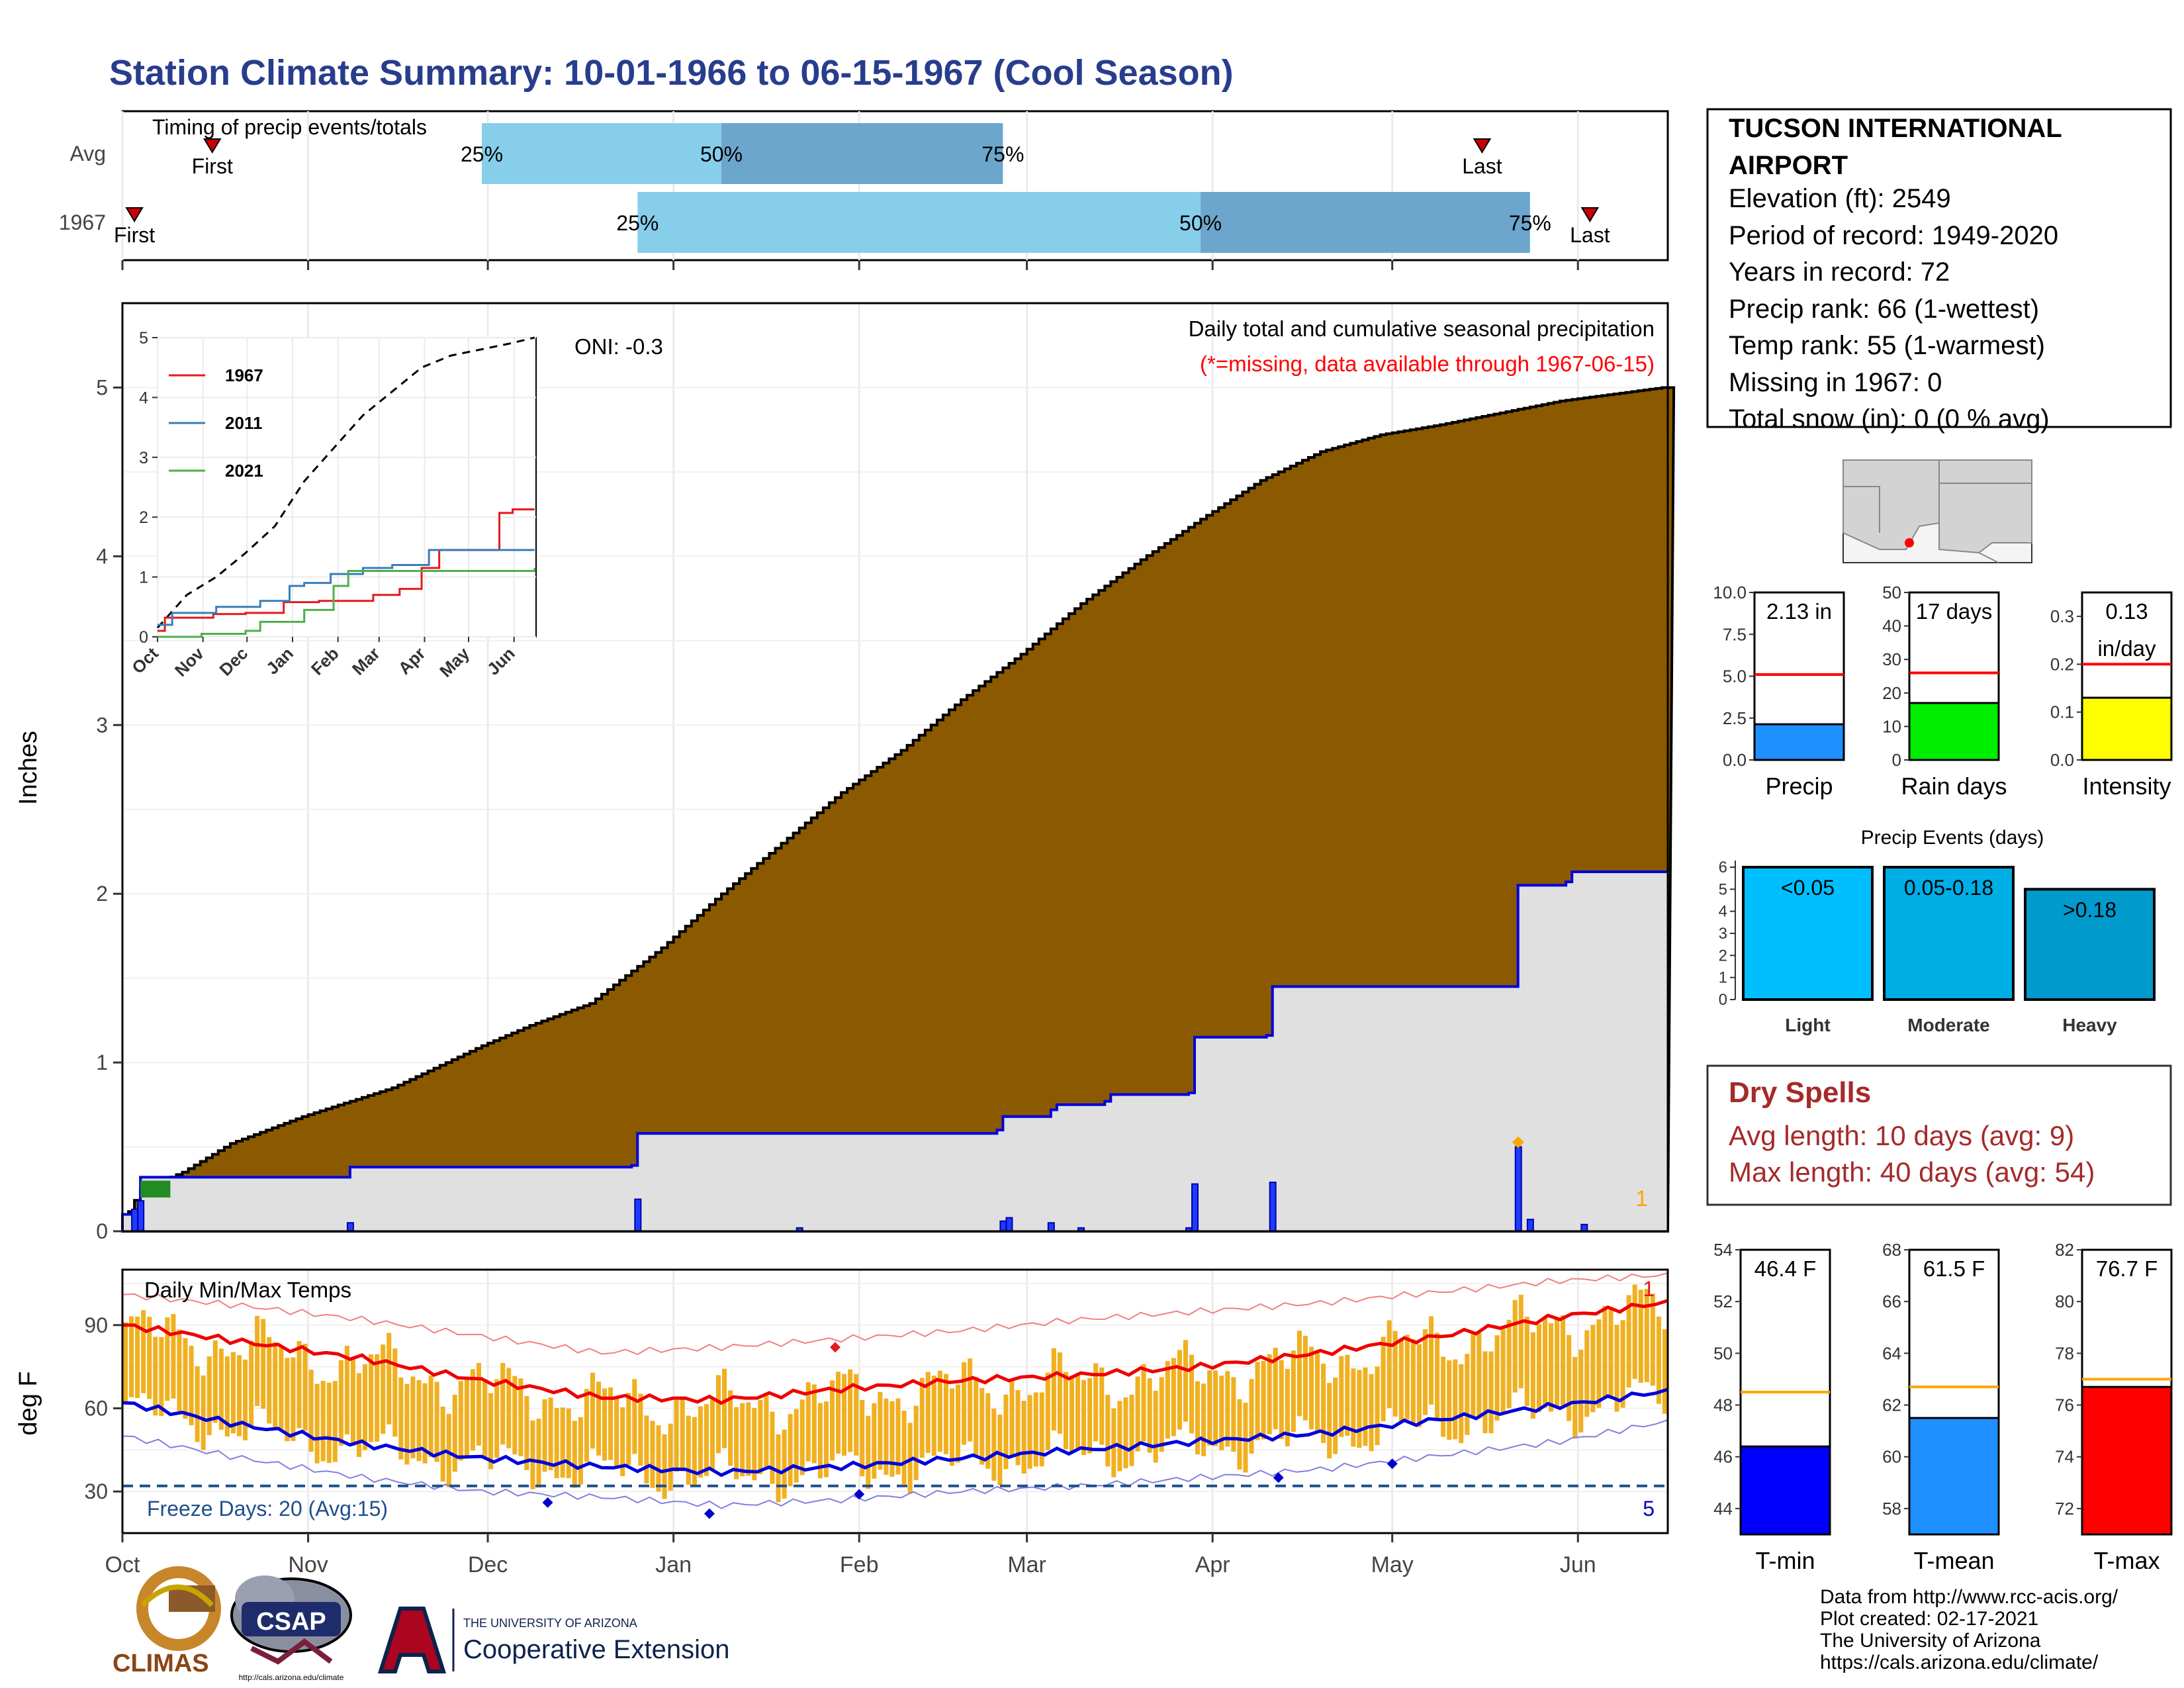 The width and height of the screenshot is (2184, 1688). Describe the element at coordinates (1518, 1142) in the screenshot. I see `max-daily-marker` at that location.